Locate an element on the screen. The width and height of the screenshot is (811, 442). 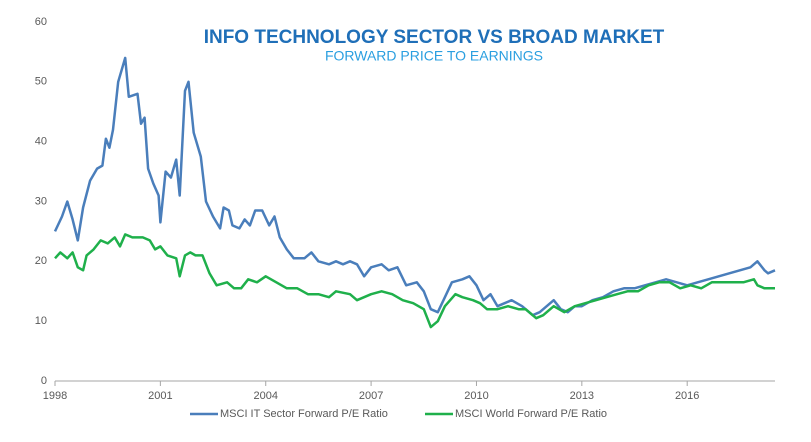
y-tick-label: 60 is located at coordinates (41, 22).